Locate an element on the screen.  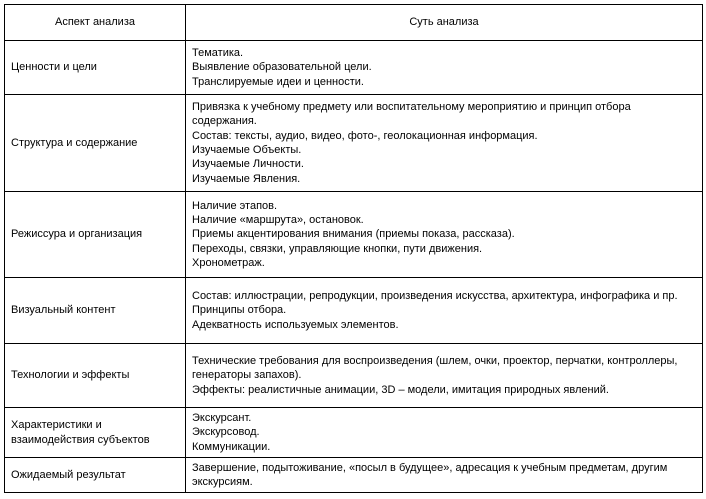
list-item: Изучаемые Личности. is located at coordinates (248, 164).